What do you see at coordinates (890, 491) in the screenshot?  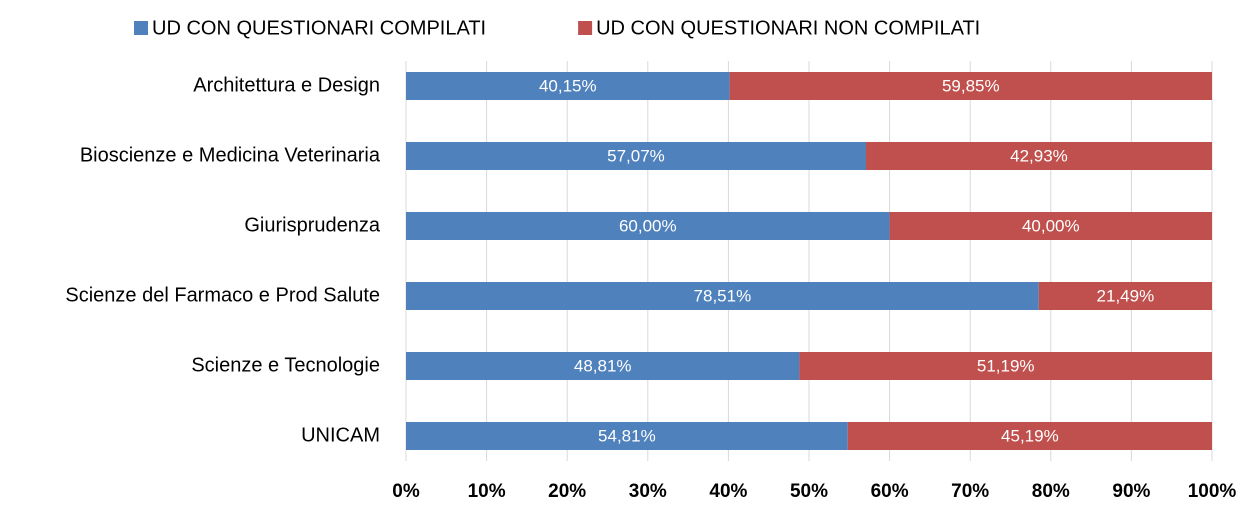 I see `x-tick-label: 60%` at bounding box center [890, 491].